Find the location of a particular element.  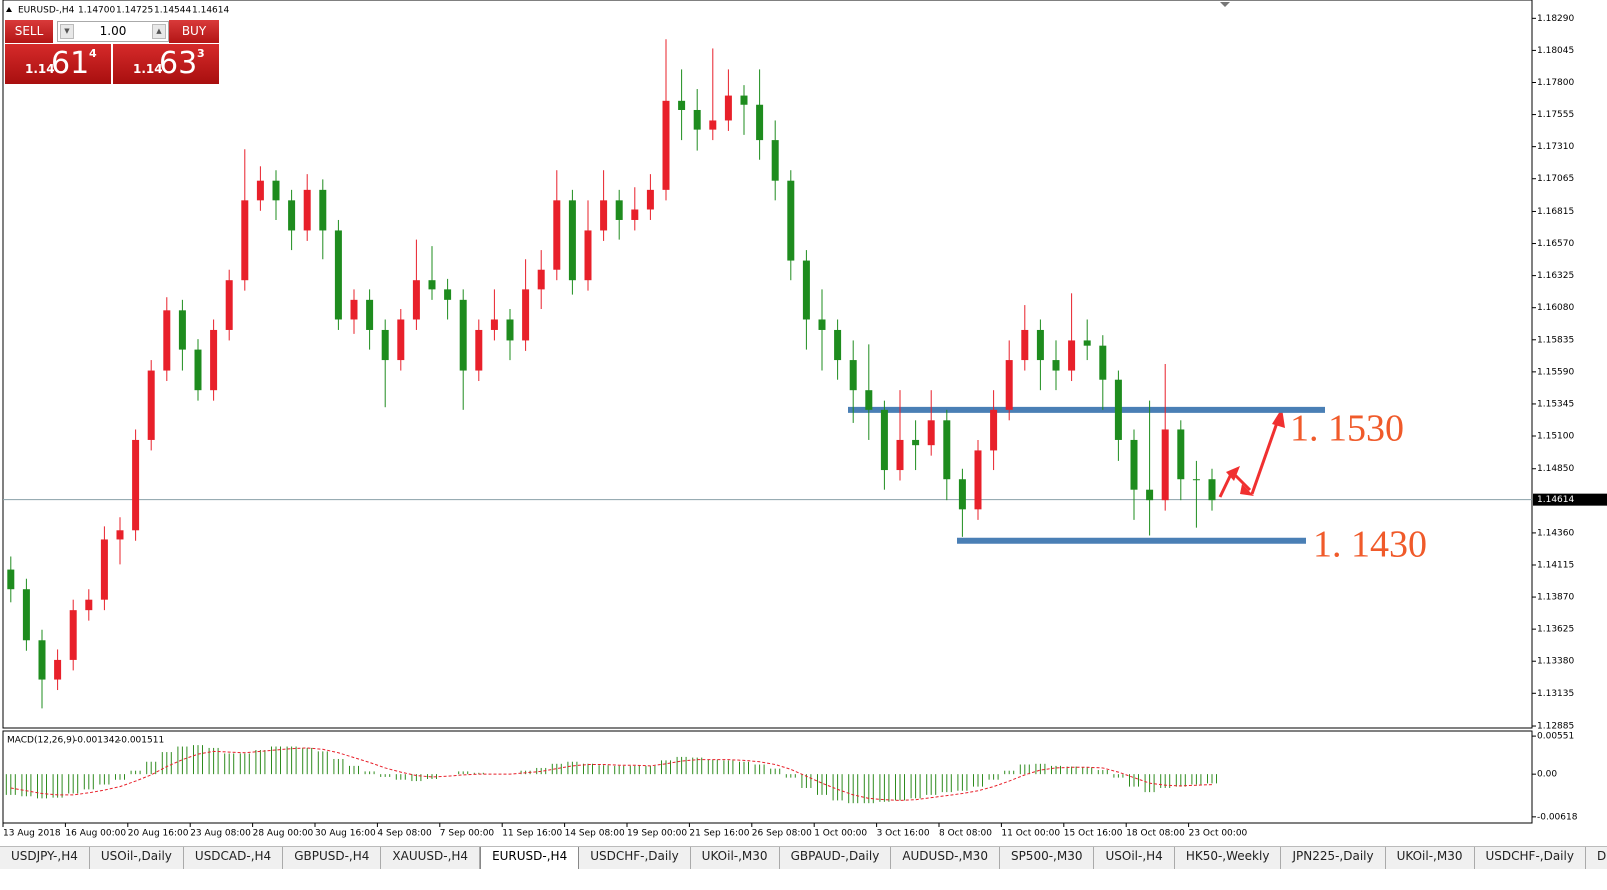

chart-tab: USDCAD-,H4 is located at coordinates (234, 858).